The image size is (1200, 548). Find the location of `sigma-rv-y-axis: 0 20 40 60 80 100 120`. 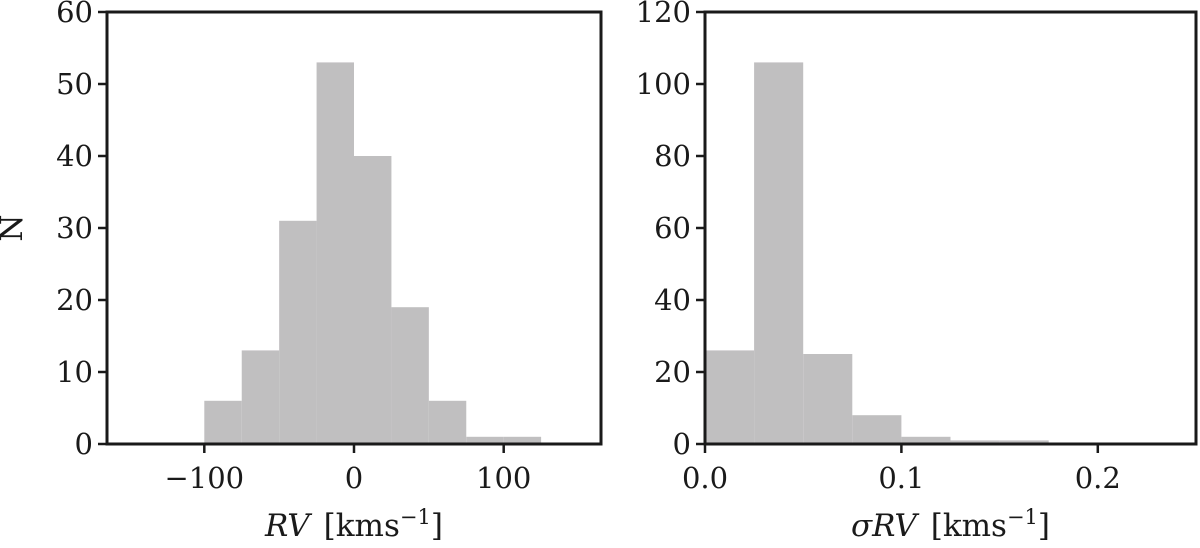

sigma-rv-y-axis: 0 20 40 60 80 100 120 is located at coordinates (670, 230).